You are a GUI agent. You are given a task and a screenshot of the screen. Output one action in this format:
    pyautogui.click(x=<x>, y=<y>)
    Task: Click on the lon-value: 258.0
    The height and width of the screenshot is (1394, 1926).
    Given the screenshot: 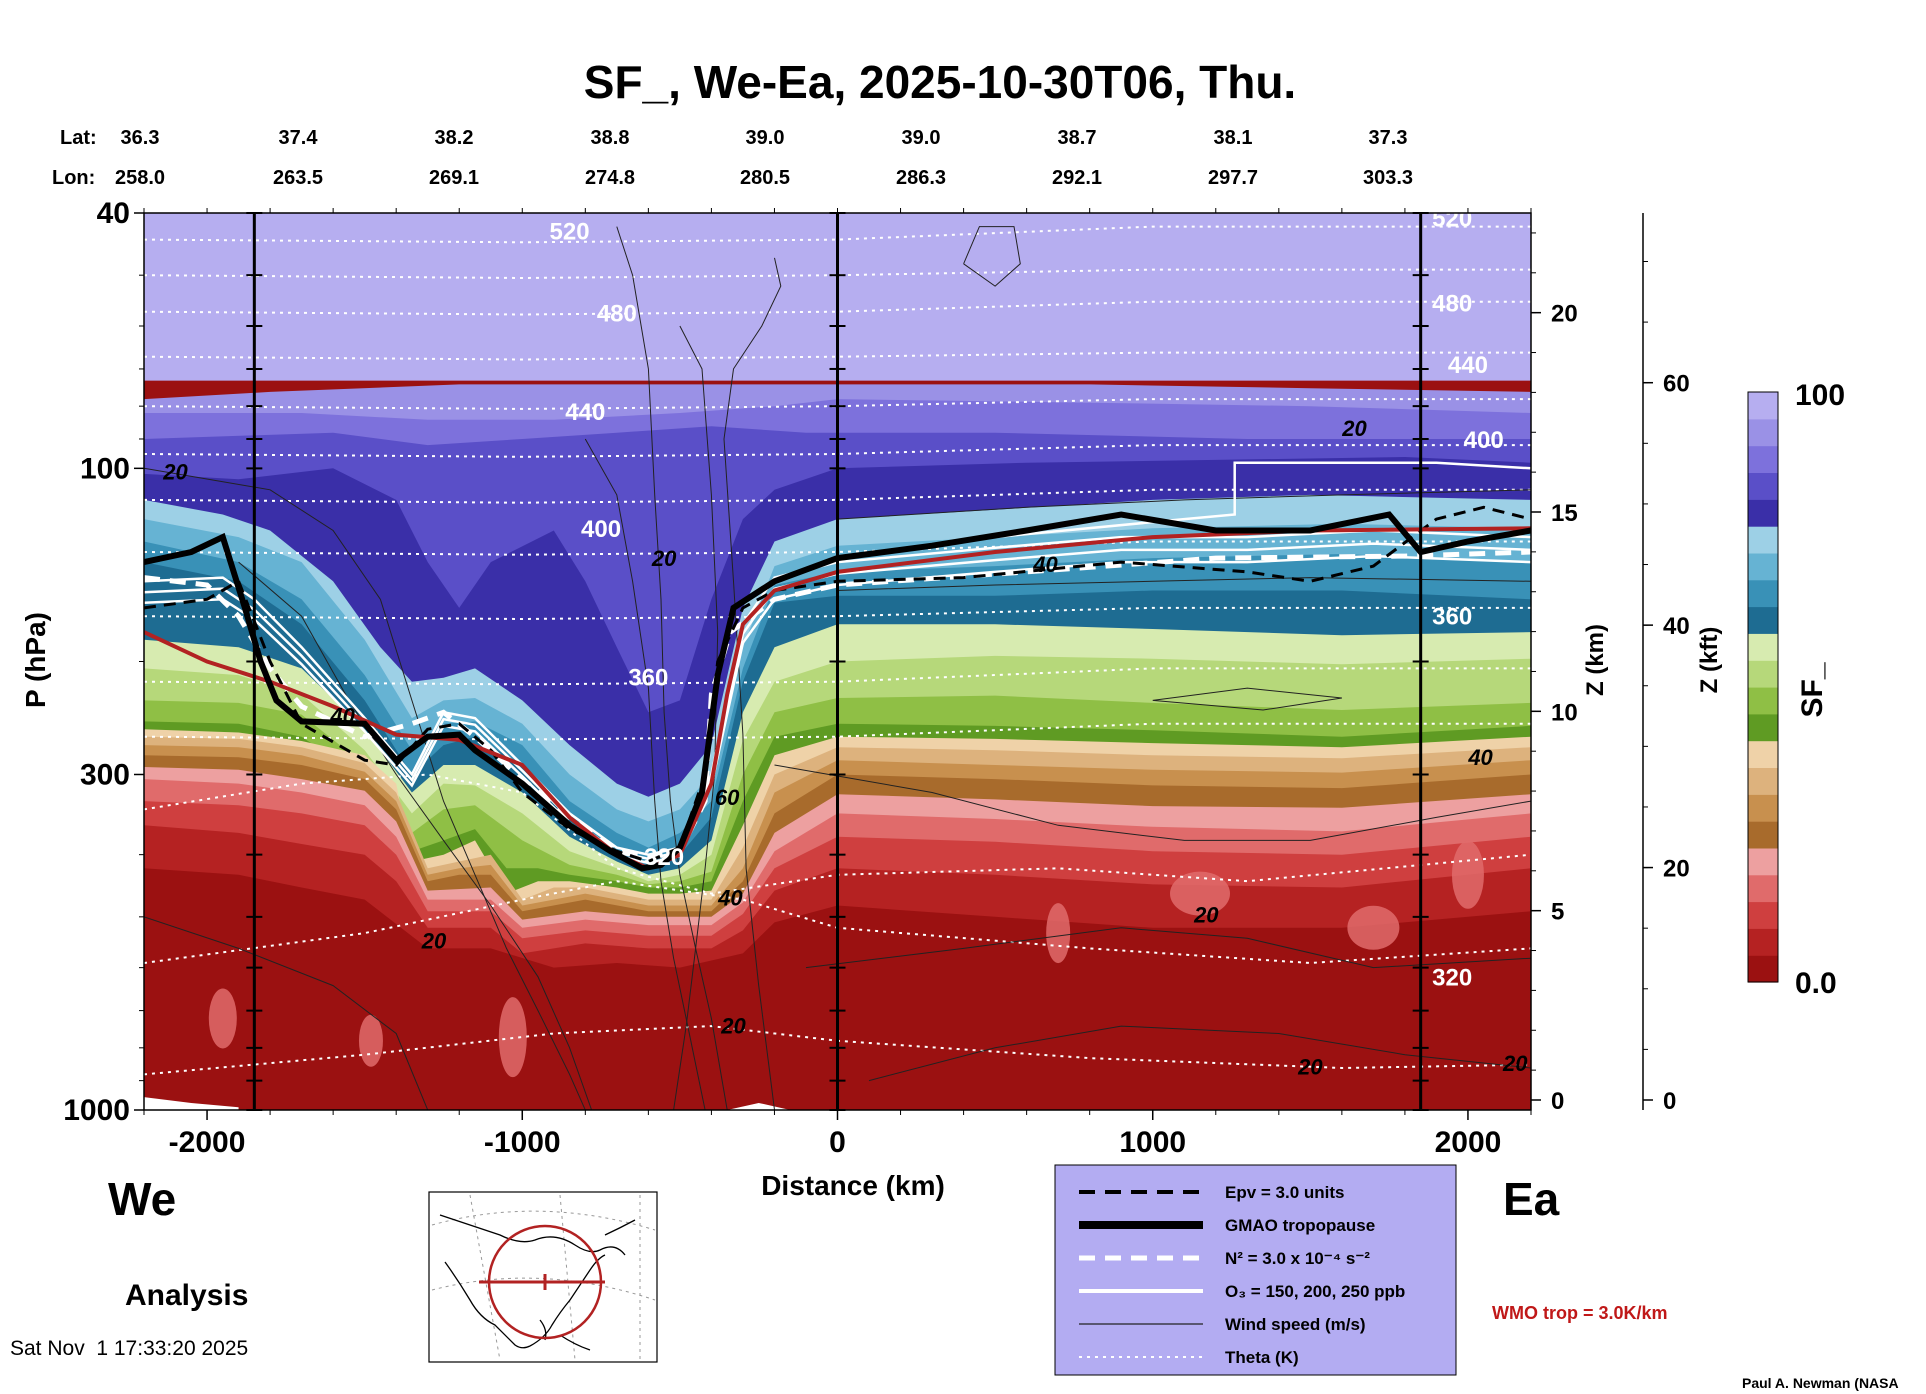 What is the action you would take?
    pyautogui.click(x=140, y=178)
    